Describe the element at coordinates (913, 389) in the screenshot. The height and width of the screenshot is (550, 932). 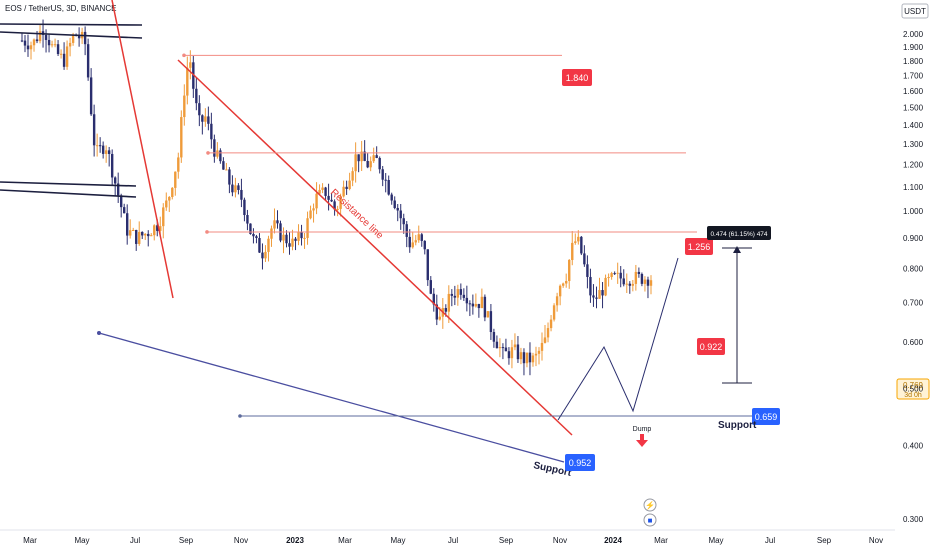
I see `last-price-badge` at that location.